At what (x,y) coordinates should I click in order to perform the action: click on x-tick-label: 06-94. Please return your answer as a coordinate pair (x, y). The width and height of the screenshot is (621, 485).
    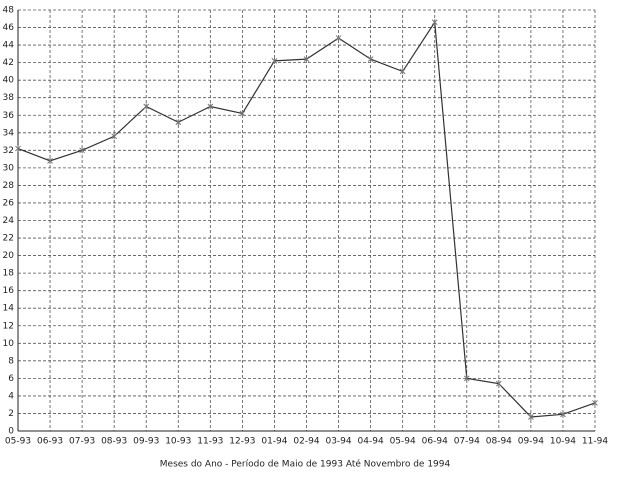
    Looking at the image, I should click on (435, 442).